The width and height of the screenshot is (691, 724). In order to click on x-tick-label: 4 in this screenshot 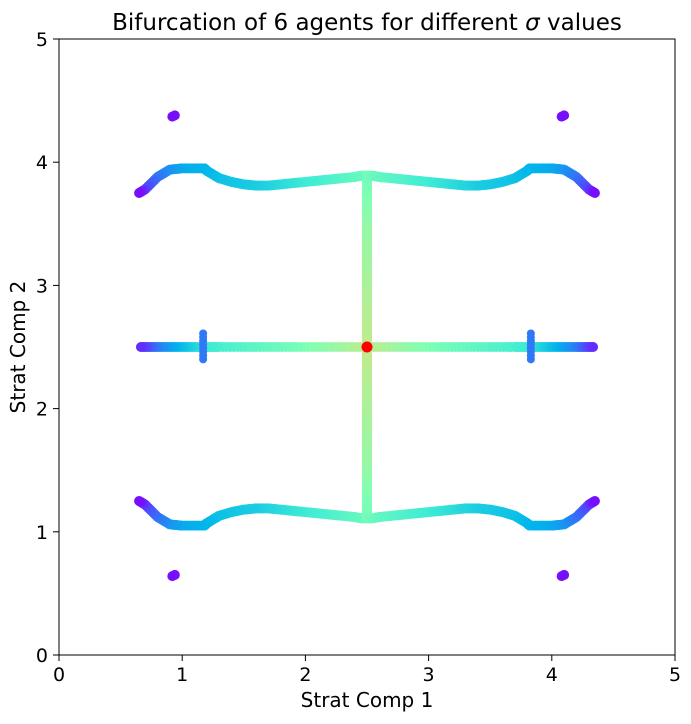, I will do `click(552, 675)`.